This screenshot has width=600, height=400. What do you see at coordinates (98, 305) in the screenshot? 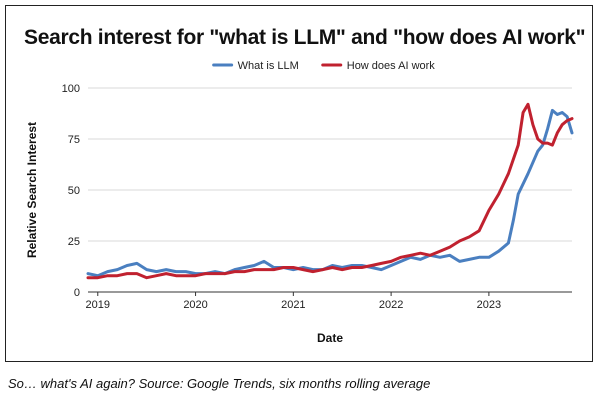
I see `x-tick-label-2019: 2019` at bounding box center [98, 305].